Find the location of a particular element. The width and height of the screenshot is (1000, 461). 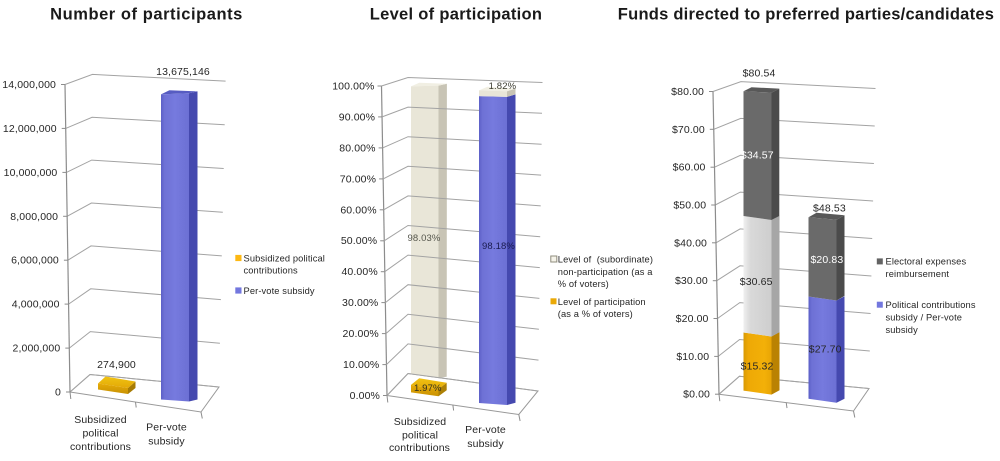

svg-text: 12,000,000 is located at coordinates (30, 129).